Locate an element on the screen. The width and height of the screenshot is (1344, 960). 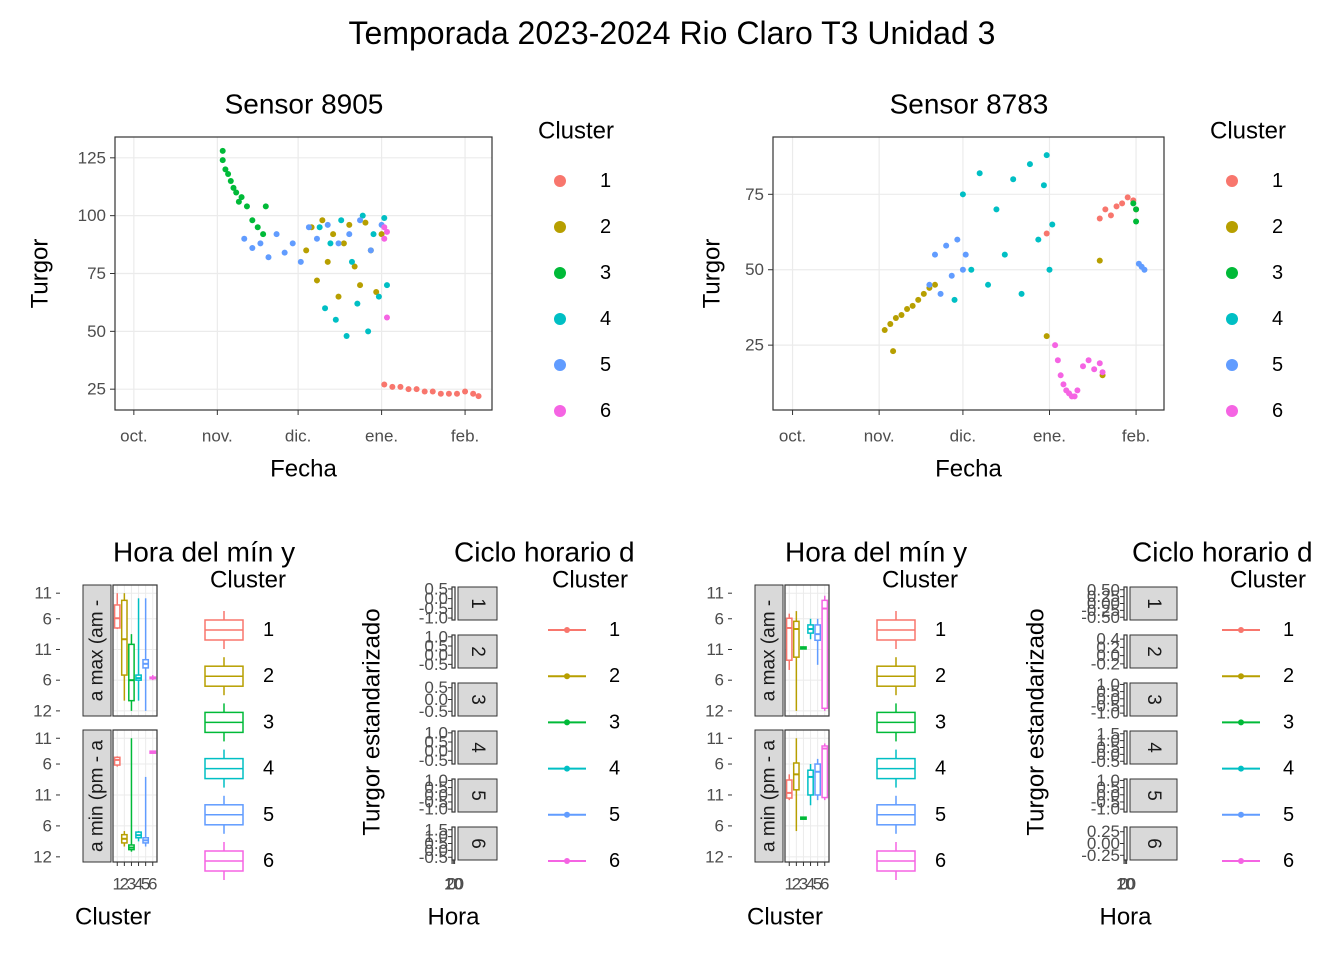
legend-label: 5 is located at coordinates (605, 365).